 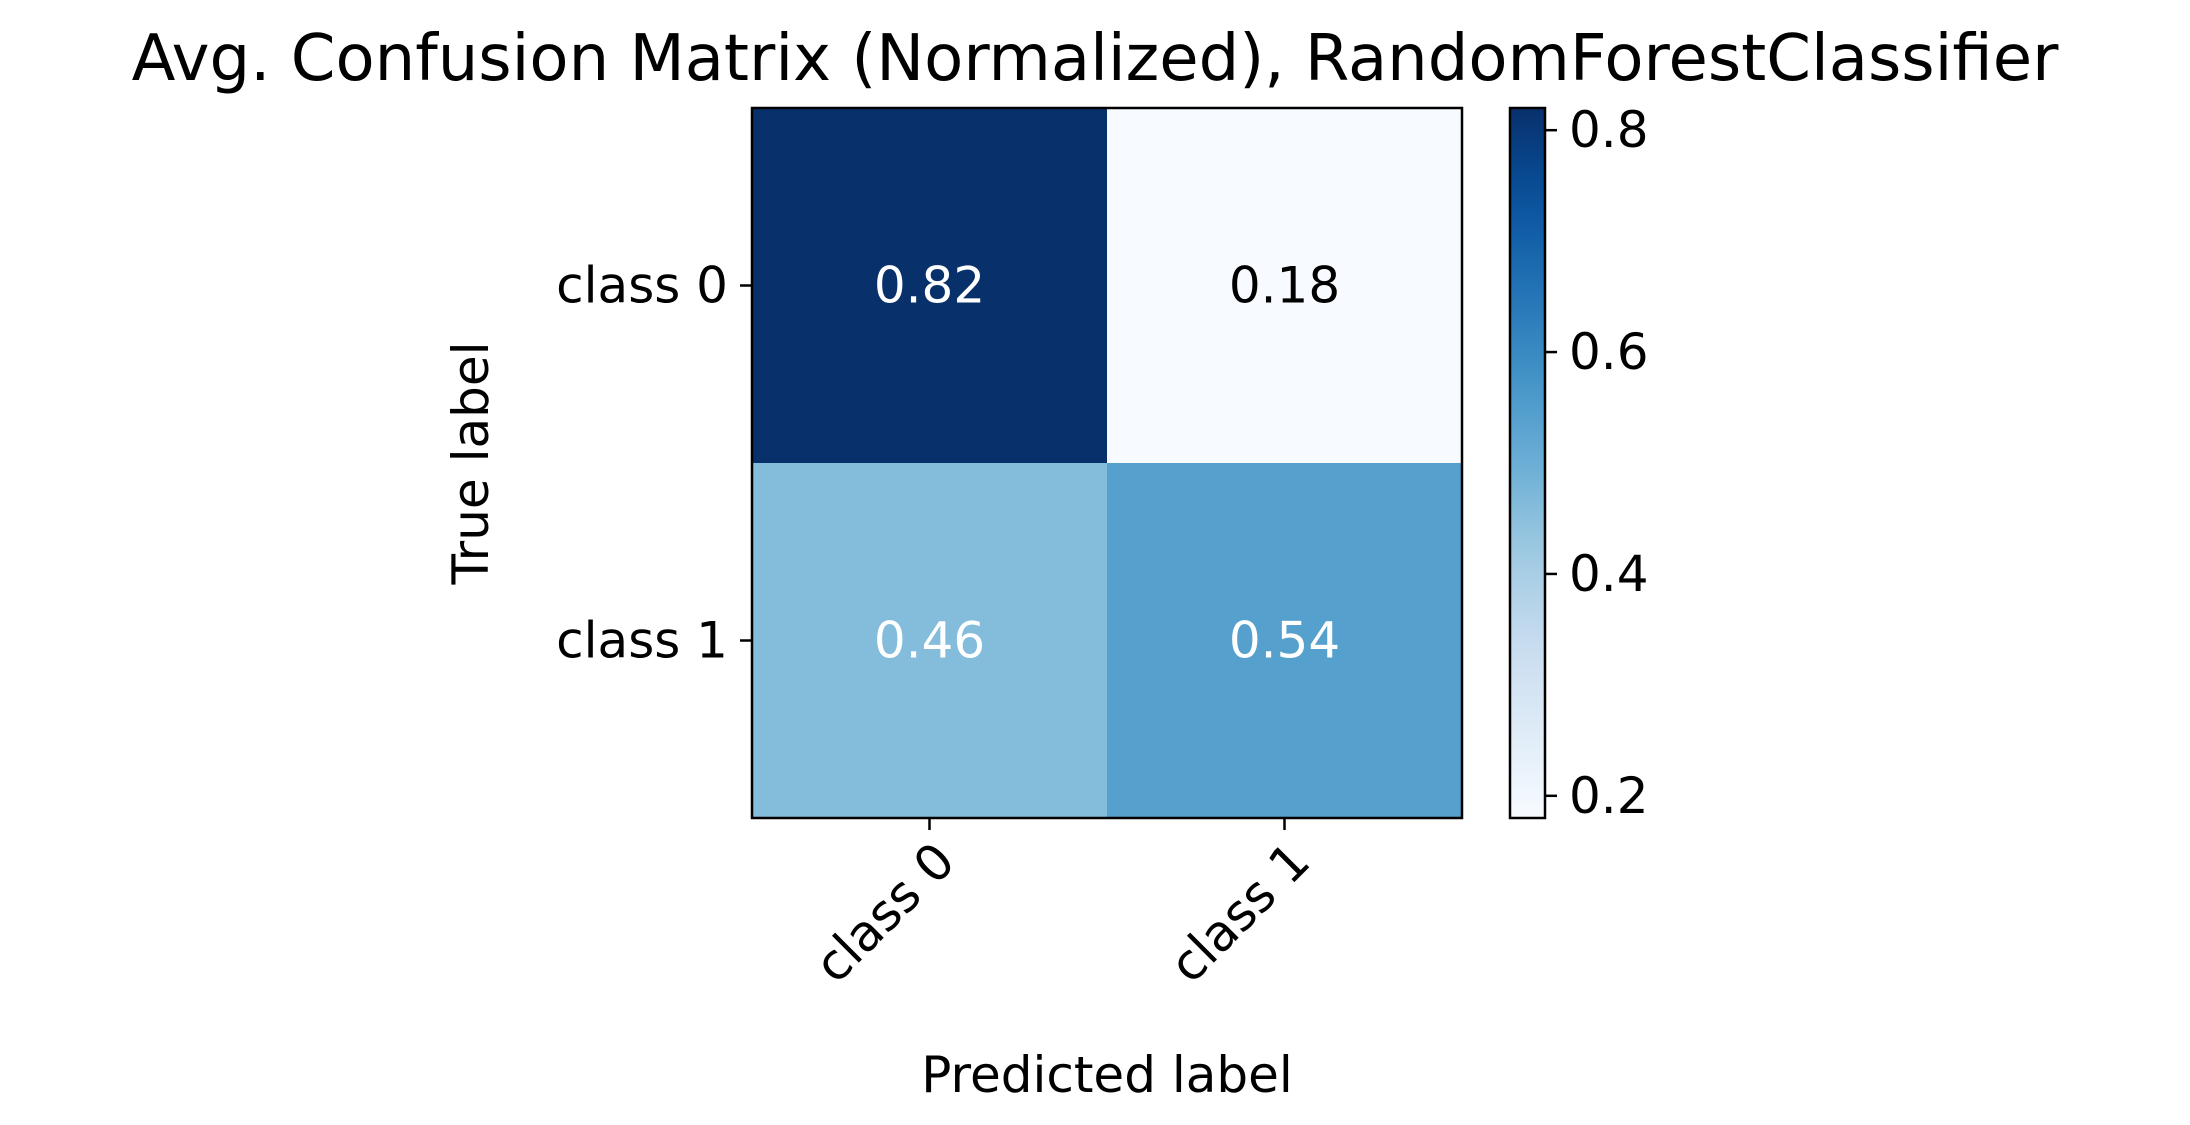 What do you see at coordinates (642, 641) in the screenshot?
I see `y-tick-label-1: class 1` at bounding box center [642, 641].